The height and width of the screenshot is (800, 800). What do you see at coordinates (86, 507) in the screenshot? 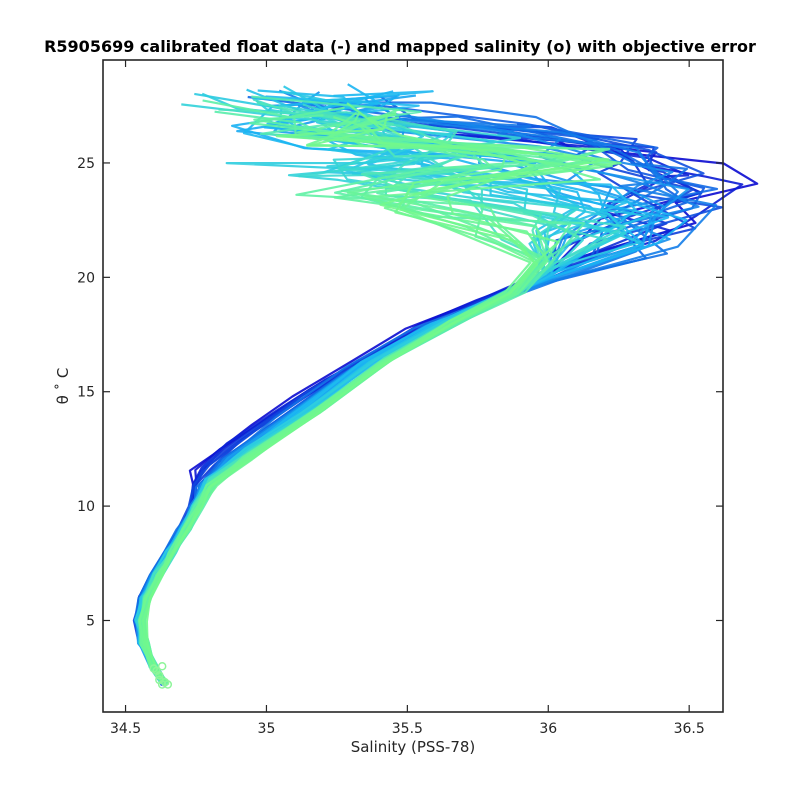
I see `y-tick-label: 10` at bounding box center [86, 507].